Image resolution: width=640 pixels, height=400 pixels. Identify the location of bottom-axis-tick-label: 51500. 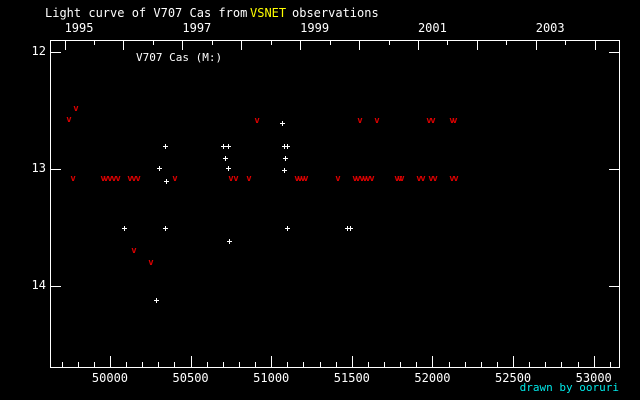
(351, 378).